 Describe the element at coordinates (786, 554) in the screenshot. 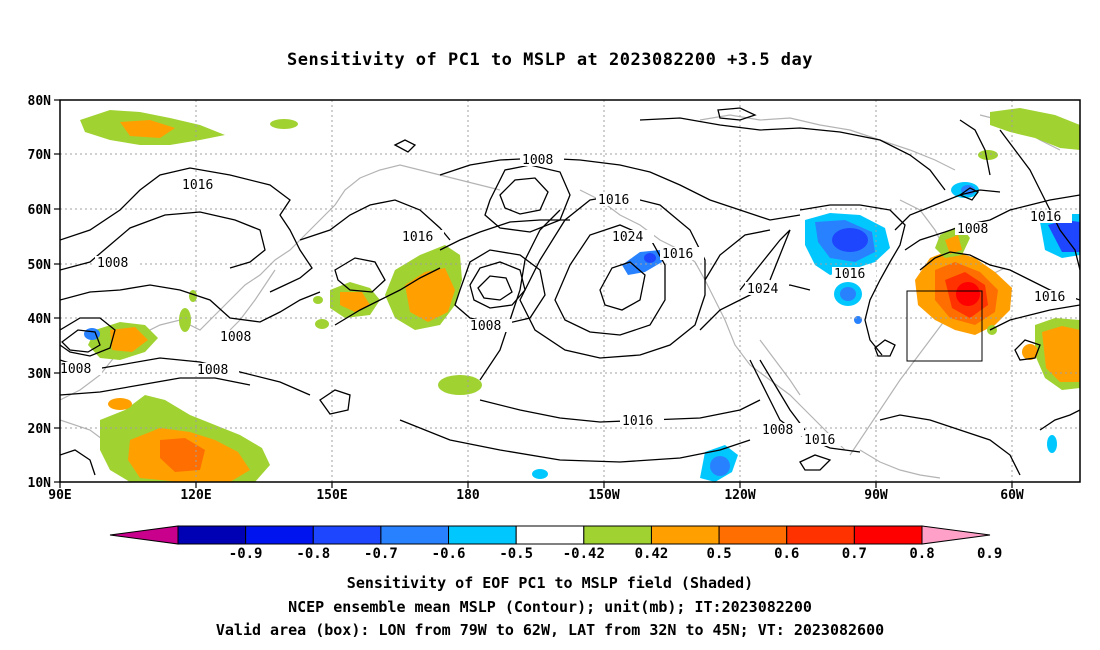

I see `colorbar-label: 0.6` at that location.